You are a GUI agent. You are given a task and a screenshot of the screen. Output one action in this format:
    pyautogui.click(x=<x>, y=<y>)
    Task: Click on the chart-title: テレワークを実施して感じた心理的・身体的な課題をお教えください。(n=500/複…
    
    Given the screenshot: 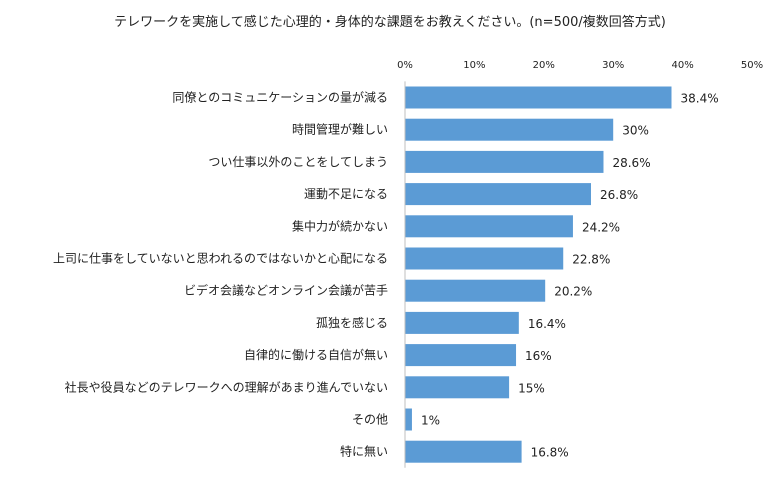 What is the action you would take?
    pyautogui.click(x=390, y=22)
    